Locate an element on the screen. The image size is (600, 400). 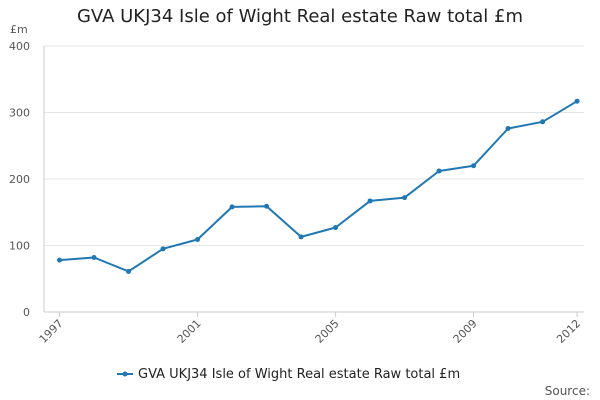
y-tick-labels: 0 100 200 300 400 is located at coordinates (19, 179).